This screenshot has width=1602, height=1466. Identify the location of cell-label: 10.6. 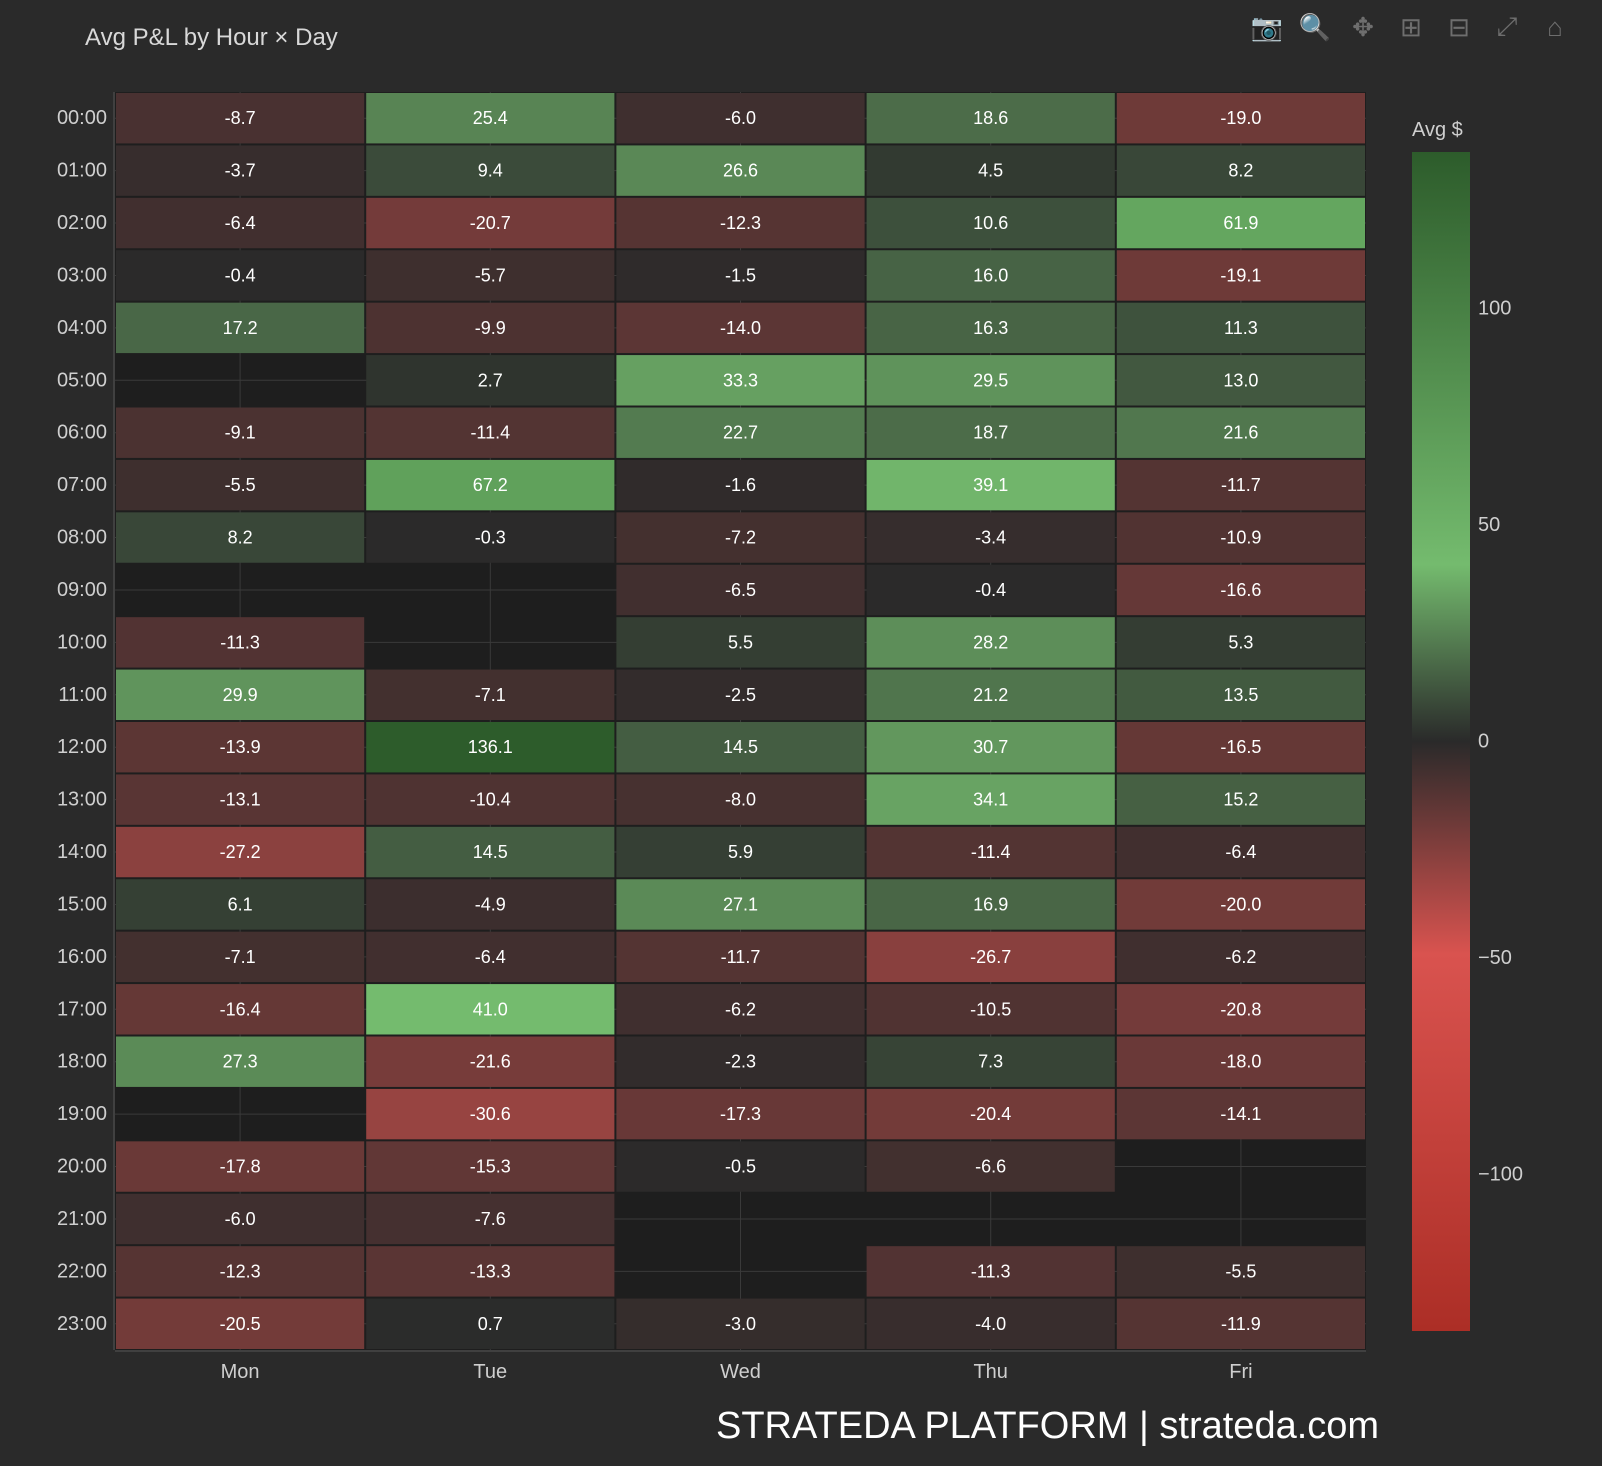
(990, 223).